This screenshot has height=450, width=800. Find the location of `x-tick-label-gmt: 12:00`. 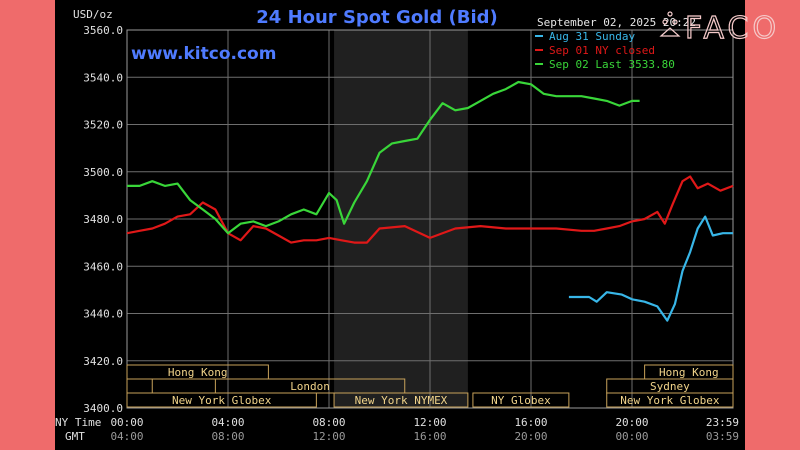

x-tick-label-gmt: 12:00 is located at coordinates (328, 436).